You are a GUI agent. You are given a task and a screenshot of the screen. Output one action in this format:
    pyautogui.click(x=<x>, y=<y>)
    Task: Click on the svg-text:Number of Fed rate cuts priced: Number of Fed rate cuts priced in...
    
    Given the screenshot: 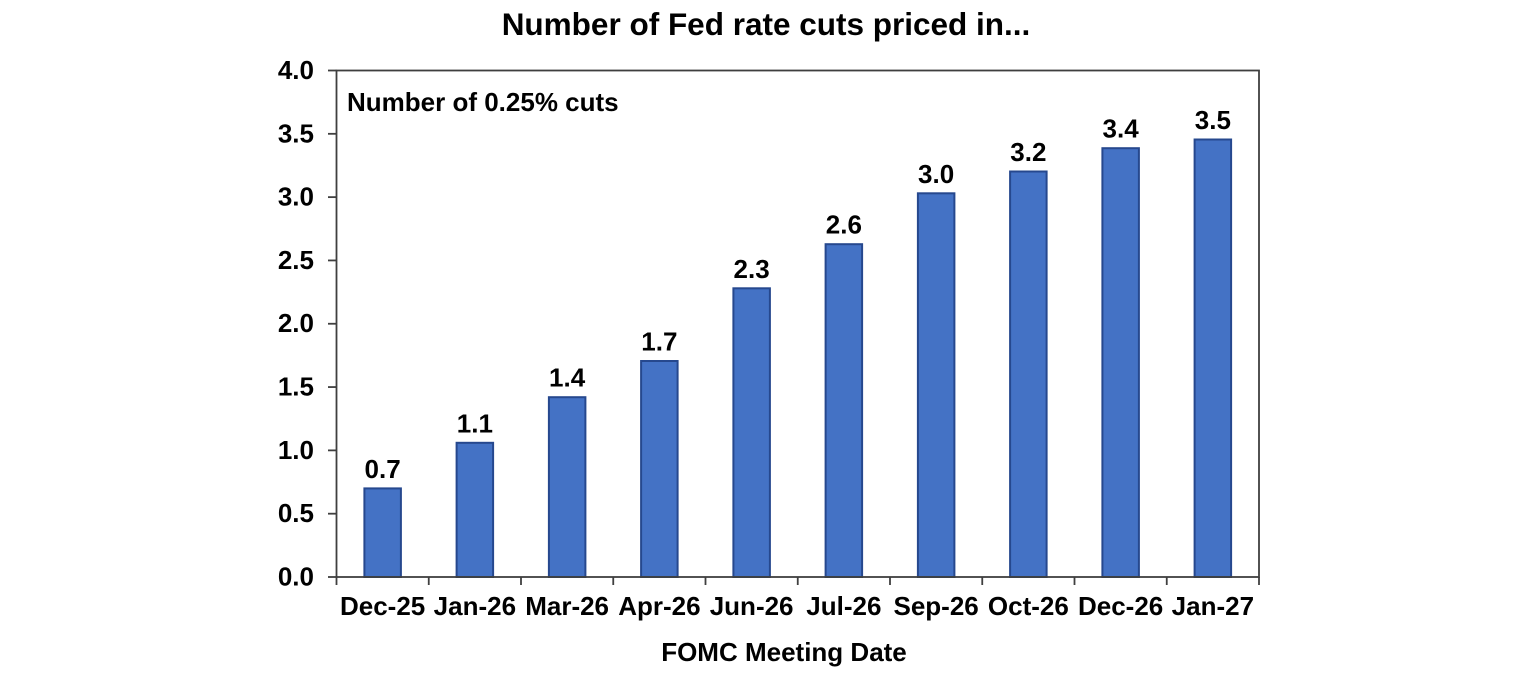 What is the action you would take?
    pyautogui.click(x=766, y=24)
    